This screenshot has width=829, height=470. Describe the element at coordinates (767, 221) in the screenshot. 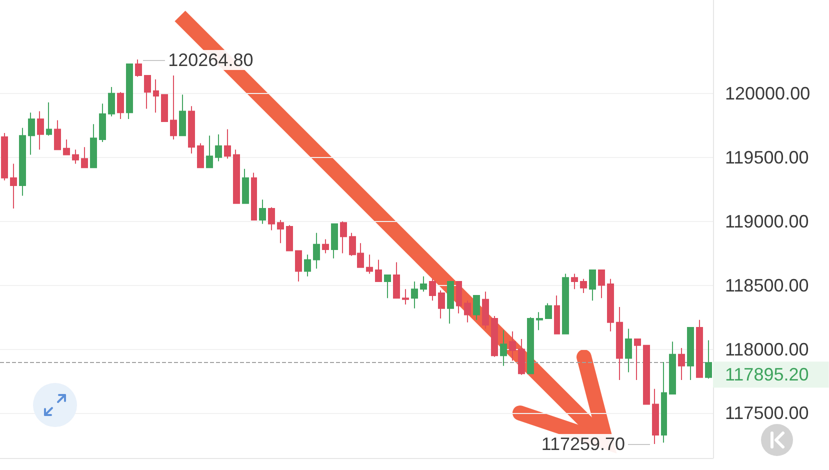

I see `y-tick-label: 119000.00` at that location.